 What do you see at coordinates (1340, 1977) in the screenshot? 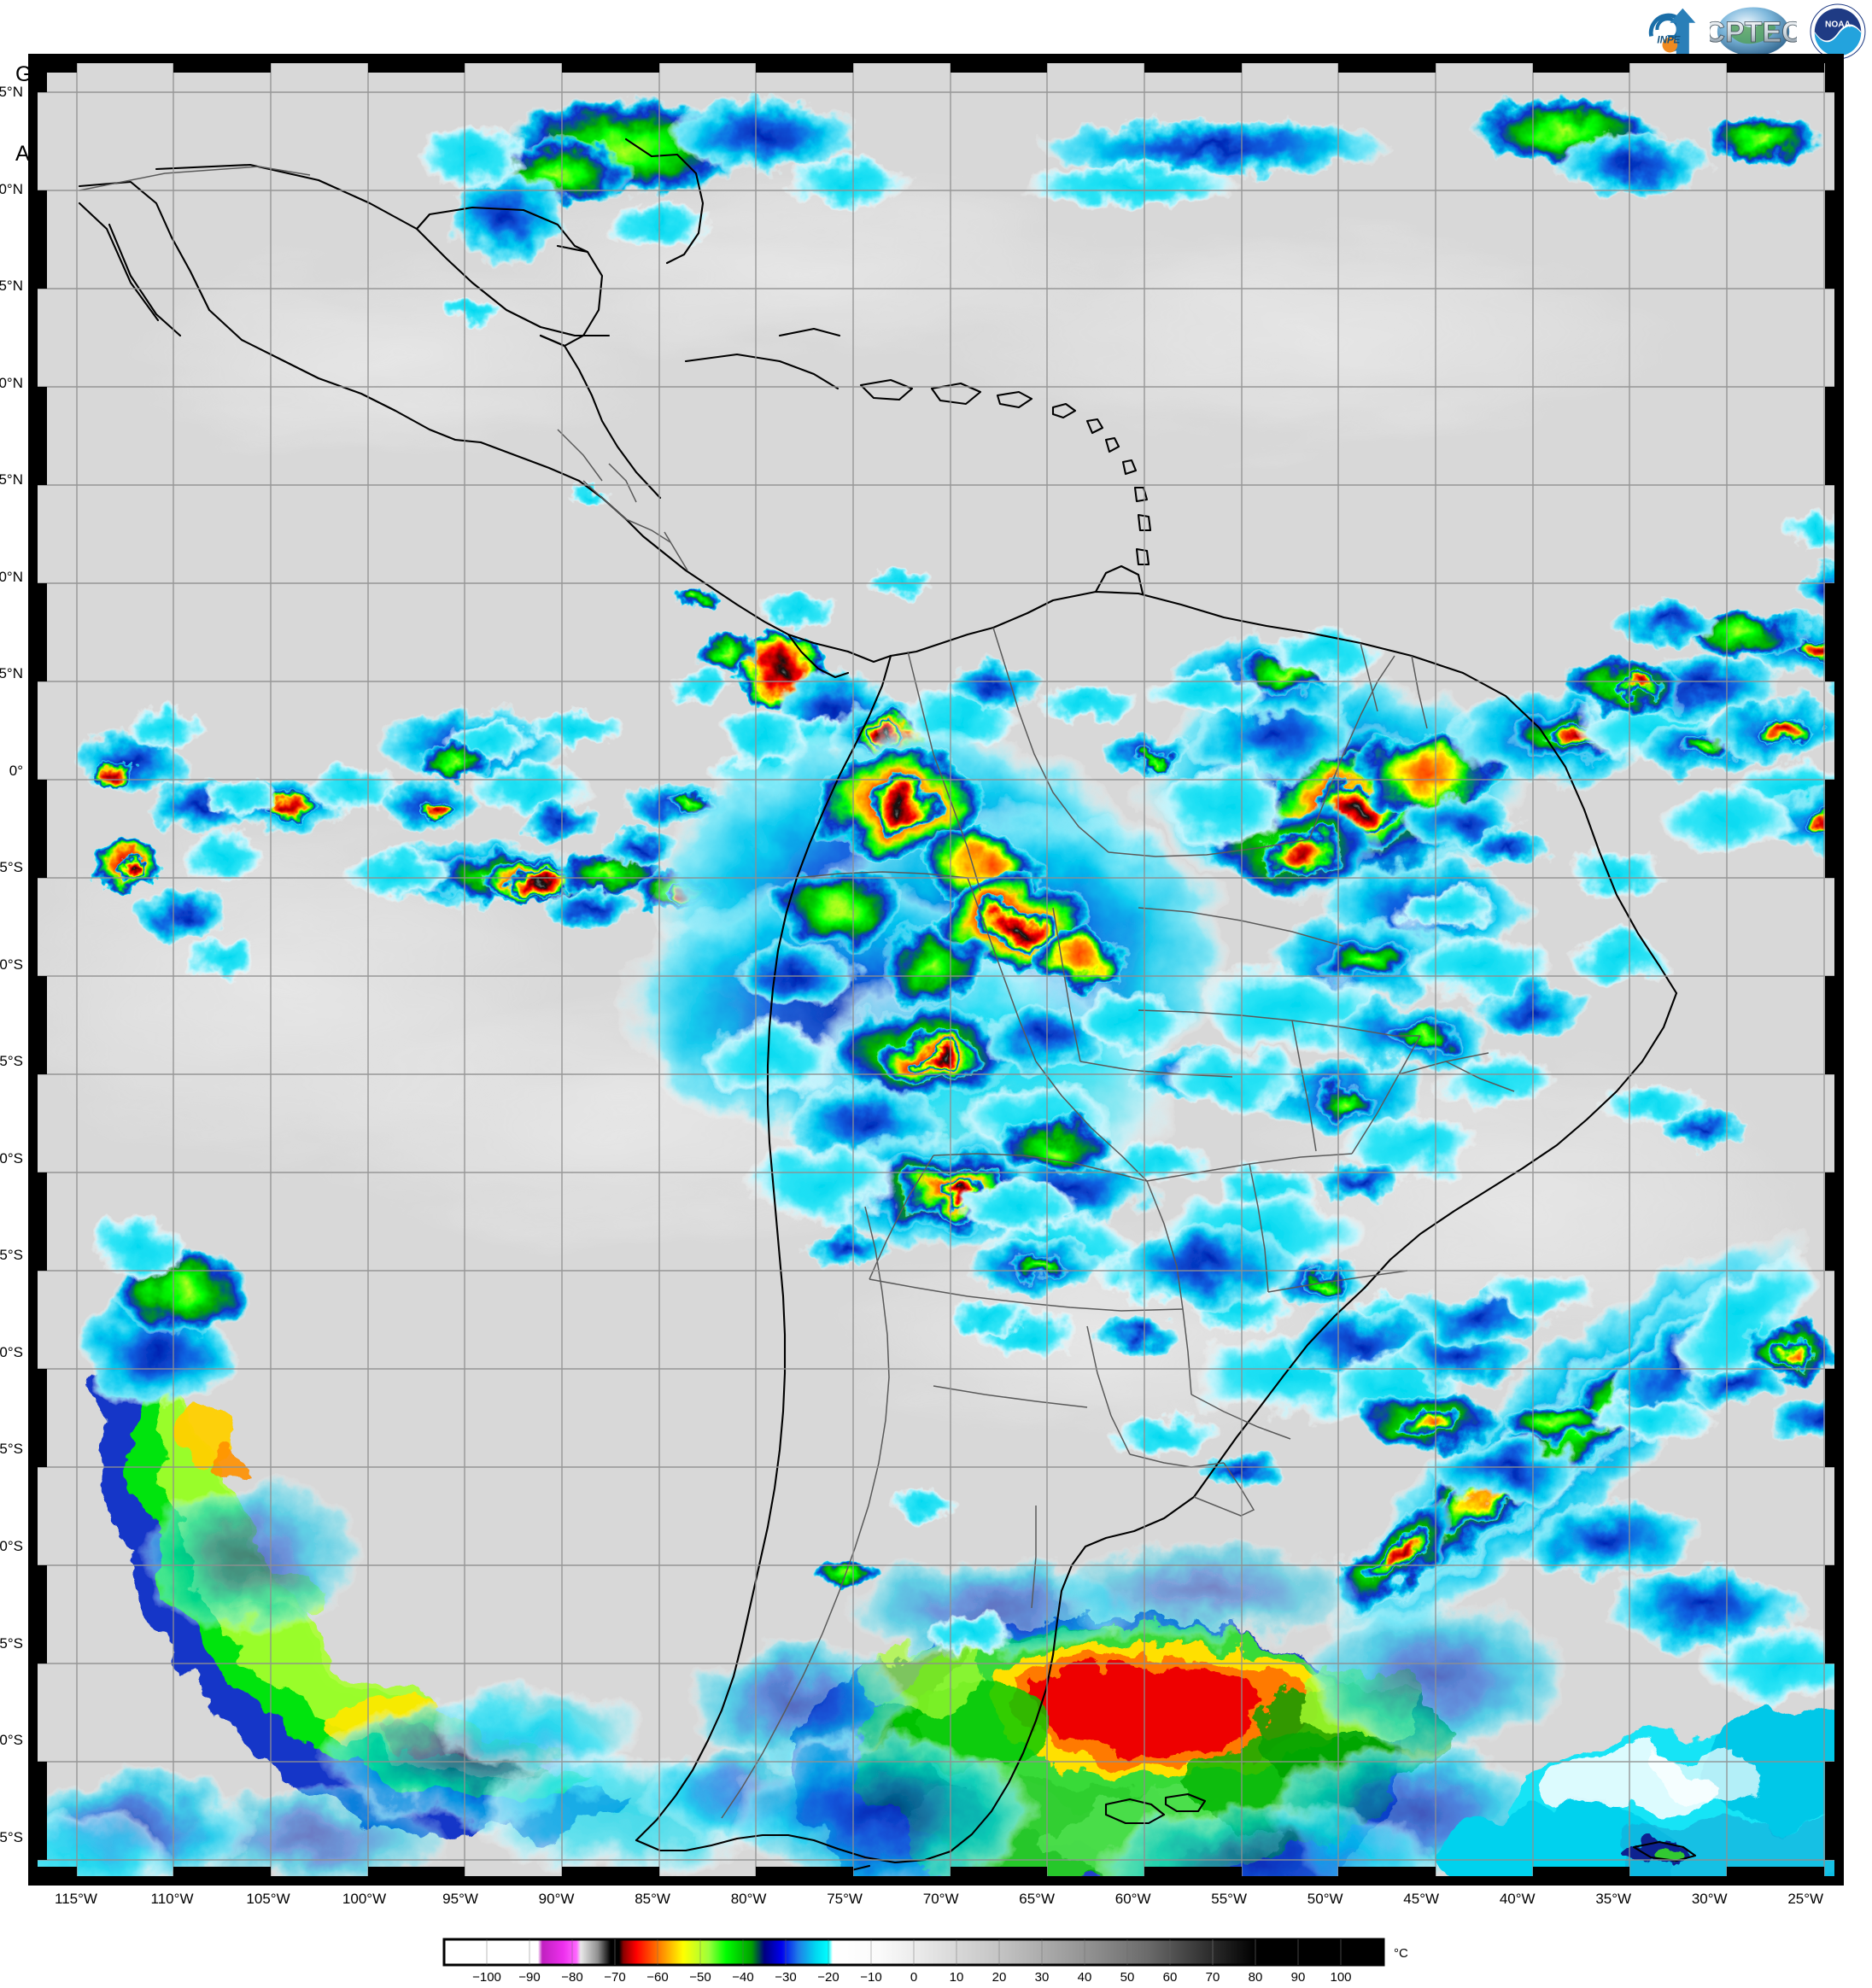
I see `colorbar-tick-label: 100` at bounding box center [1340, 1977].